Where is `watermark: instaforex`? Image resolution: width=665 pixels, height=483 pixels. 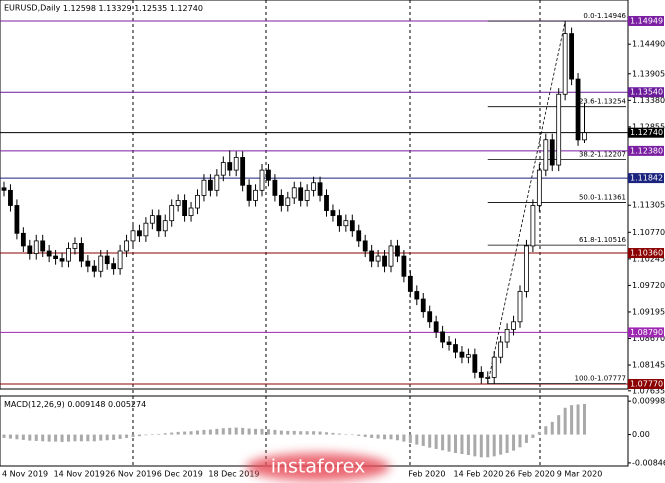 watermark: instaforex is located at coordinates (318, 467).